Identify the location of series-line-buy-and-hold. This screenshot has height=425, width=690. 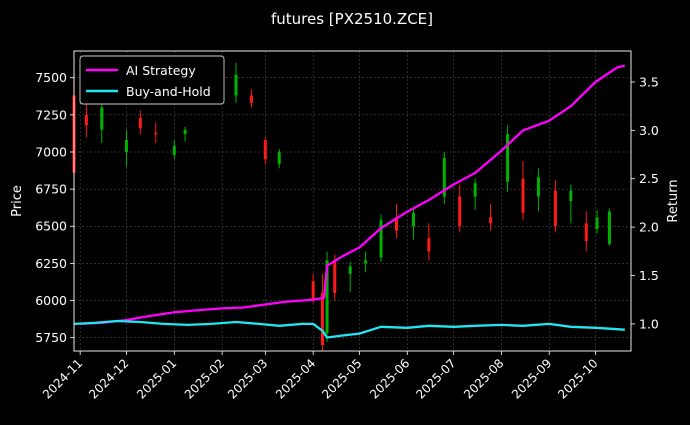
(349, 329).